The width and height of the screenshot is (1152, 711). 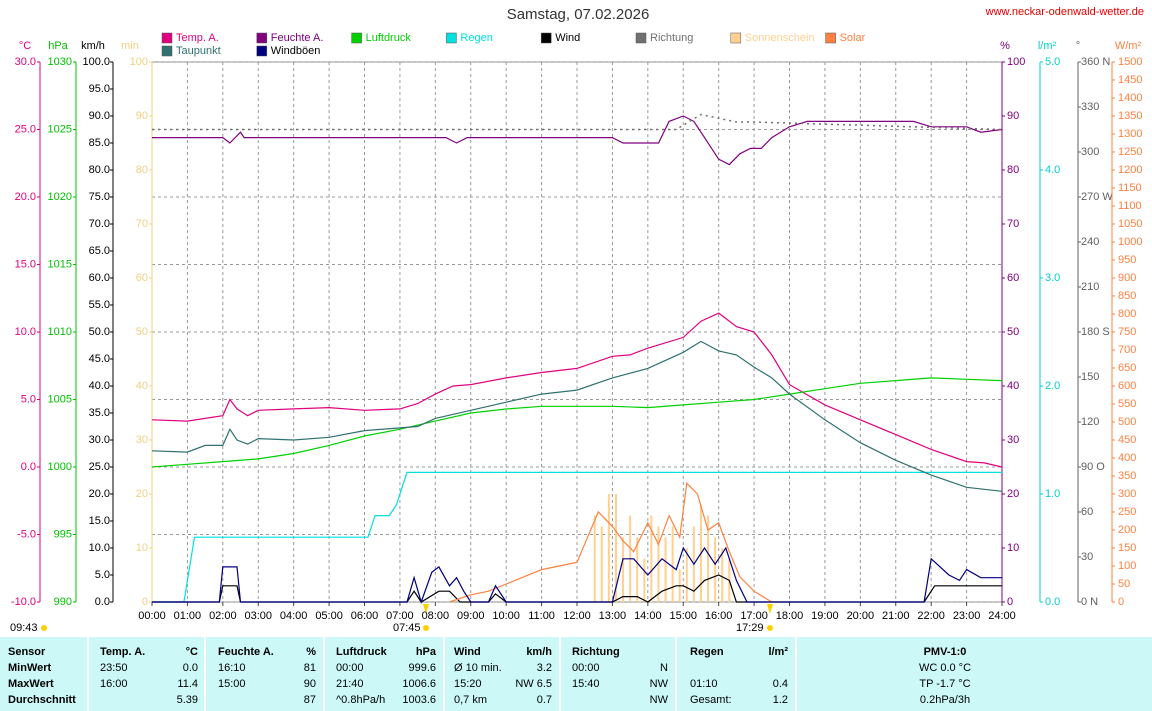 What do you see at coordinates (1013, 440) in the screenshot?
I see `y-tick-label: 30` at bounding box center [1013, 440].